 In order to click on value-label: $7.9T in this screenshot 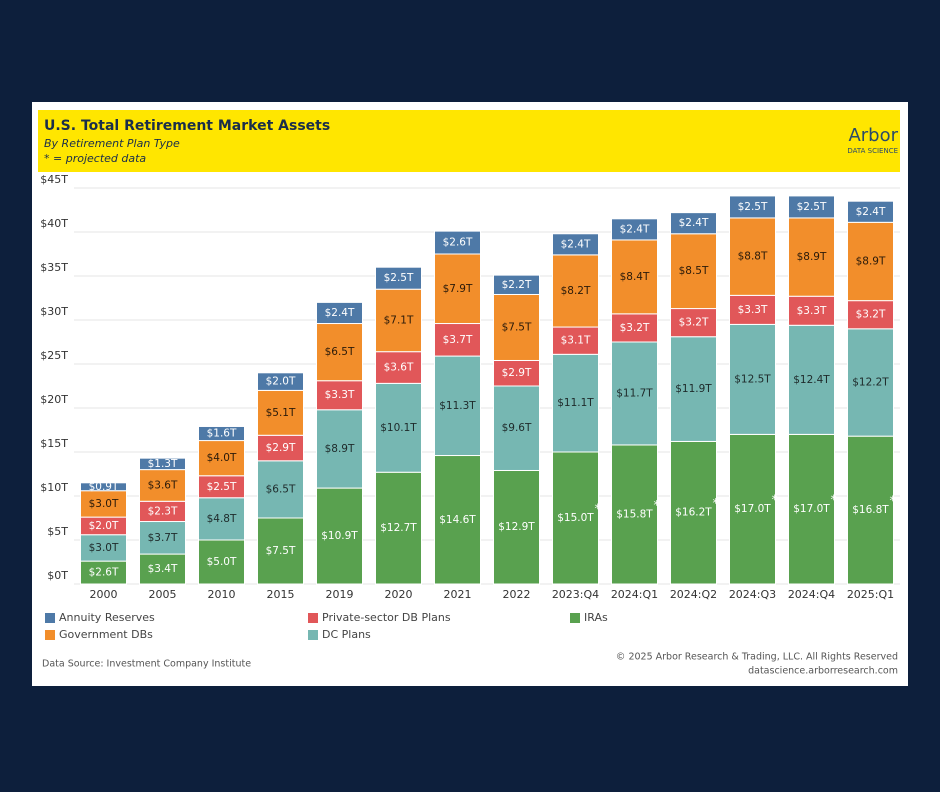, I will do `click(458, 289)`.